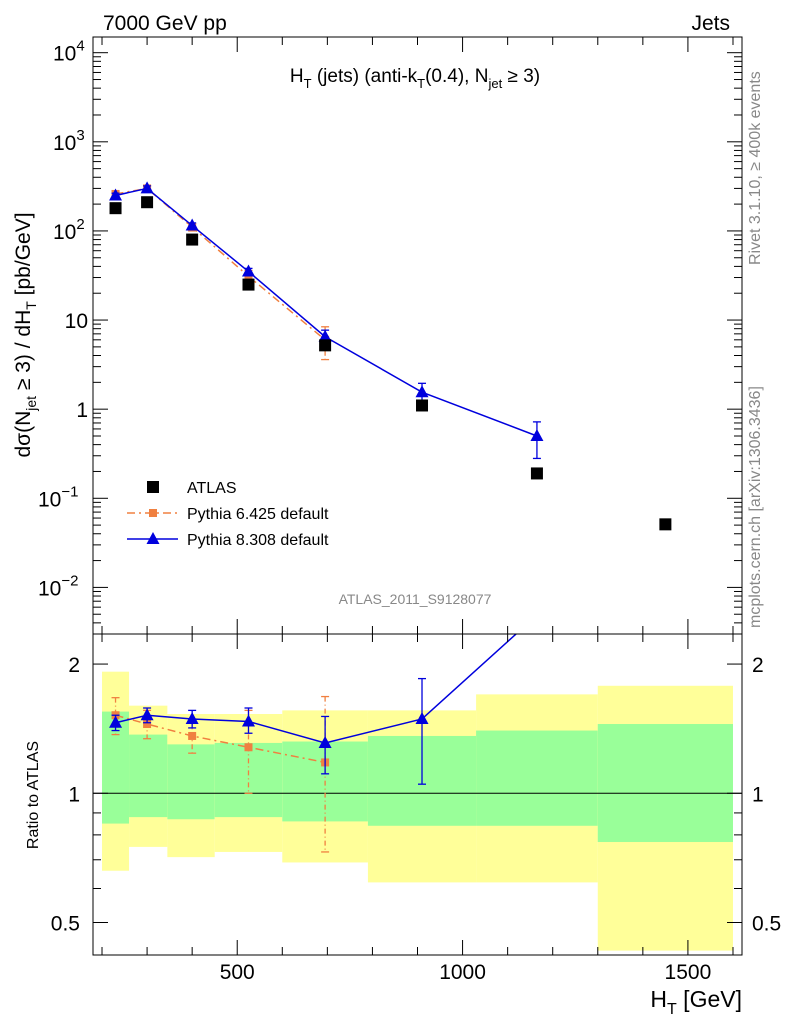 The height and width of the screenshot is (1024, 786). What do you see at coordinates (456, 76) in the screenshot?
I see `plot-title-text-part: (0.4), N` at bounding box center [456, 76].